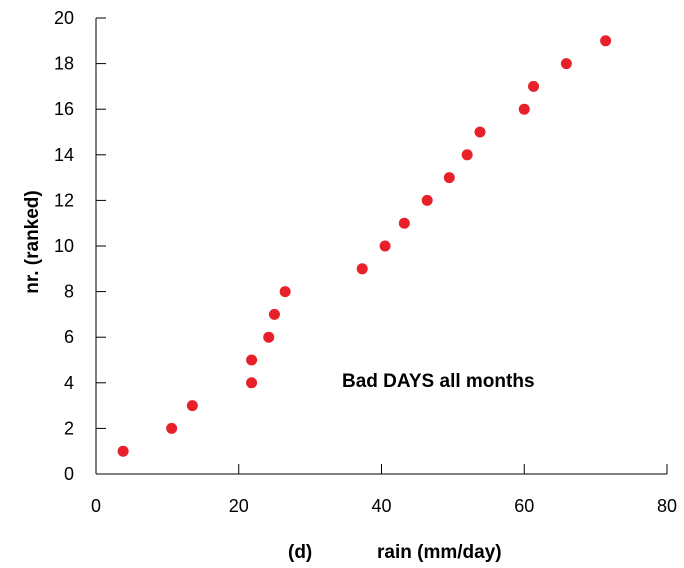 Image resolution: width=684 pixels, height=568 pixels. Describe the element at coordinates (439, 552) in the screenshot. I see `x-axis-title: rain (mm/day)` at that location.